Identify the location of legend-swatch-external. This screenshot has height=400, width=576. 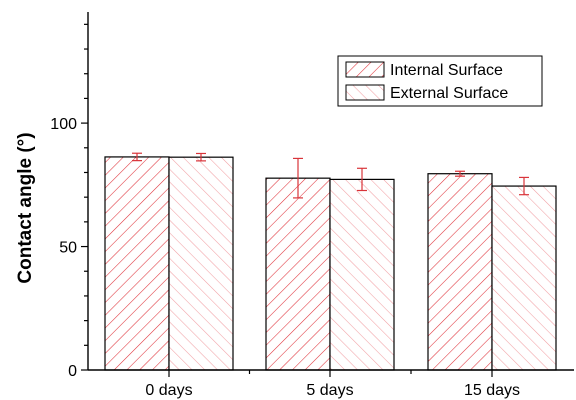
(365, 92).